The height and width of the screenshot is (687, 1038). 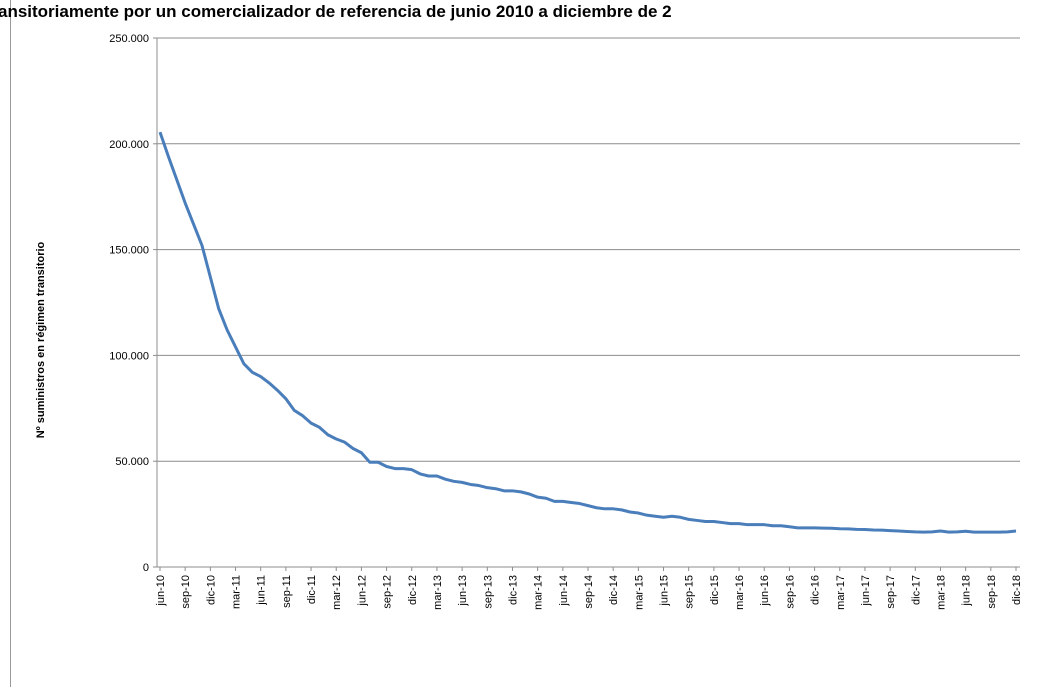 I want to click on x-tick-label: dic-17, so click(x=916, y=590).